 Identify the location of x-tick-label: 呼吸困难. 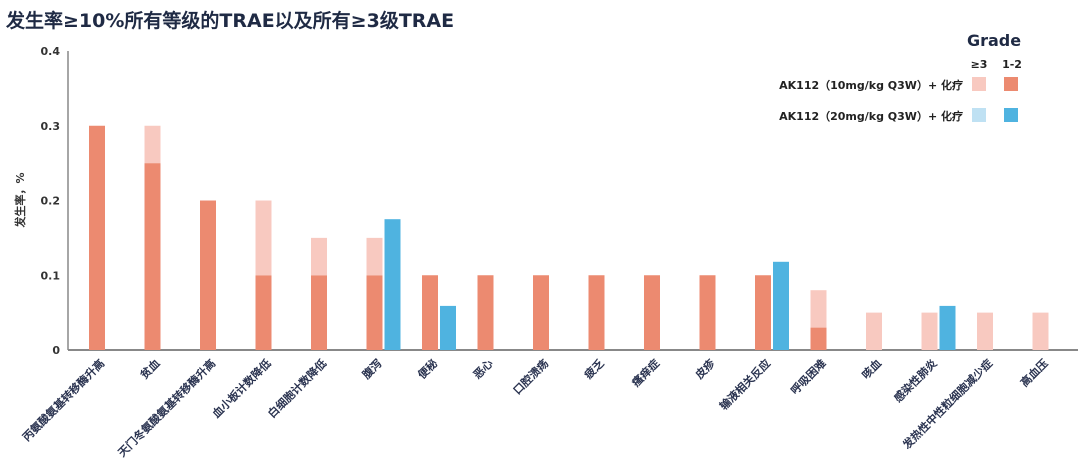
(808, 376).